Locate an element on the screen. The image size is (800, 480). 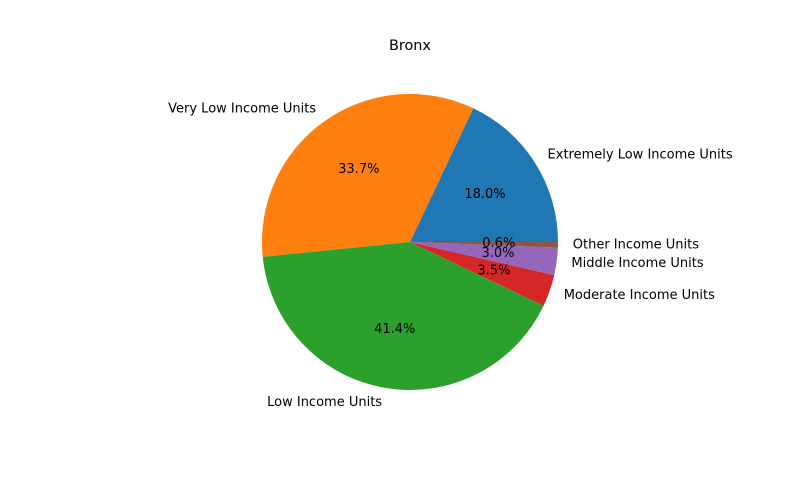
pct-label-other-income-units: 0.6% is located at coordinates (498, 243).